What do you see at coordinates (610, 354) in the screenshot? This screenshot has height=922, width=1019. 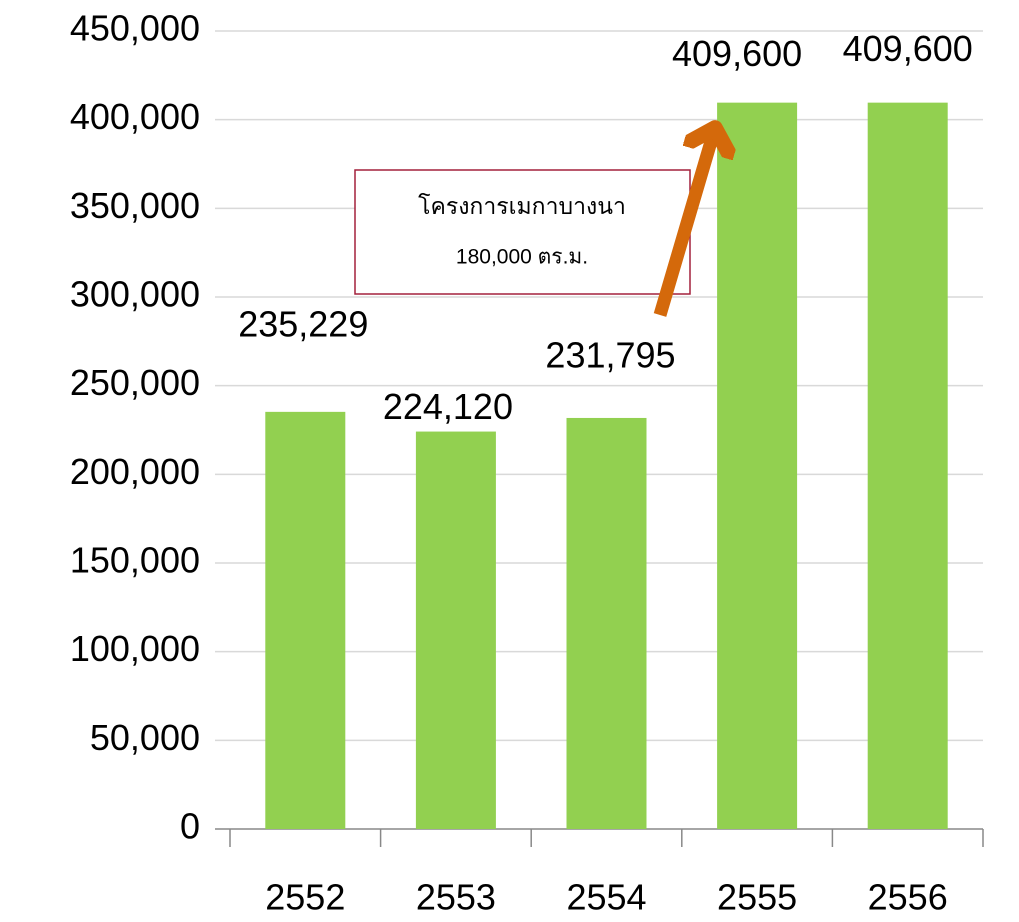 I see `data-label: 231,795` at bounding box center [610, 354].